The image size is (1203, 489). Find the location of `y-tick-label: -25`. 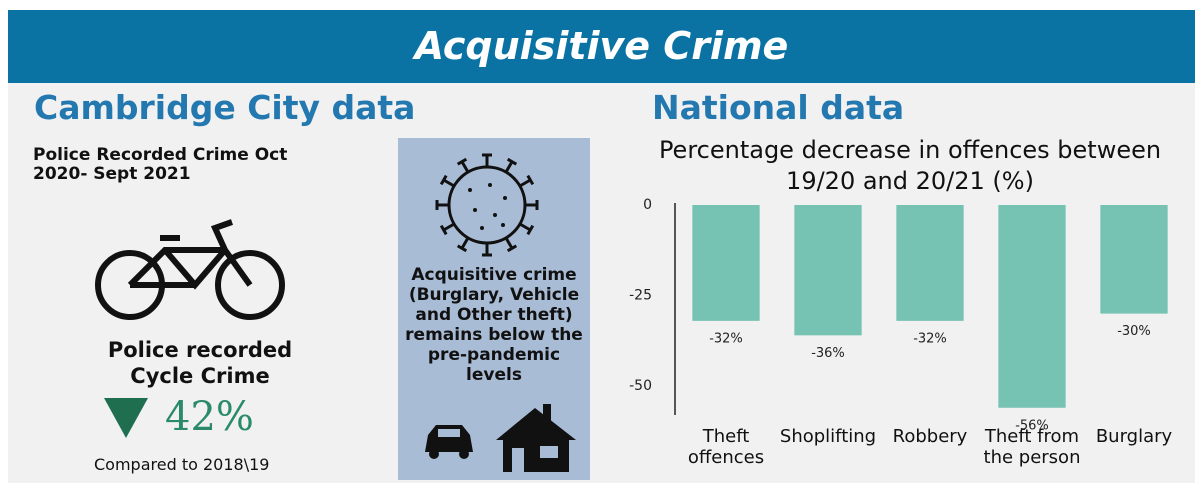

y-tick-label: -25 is located at coordinates (640, 296).